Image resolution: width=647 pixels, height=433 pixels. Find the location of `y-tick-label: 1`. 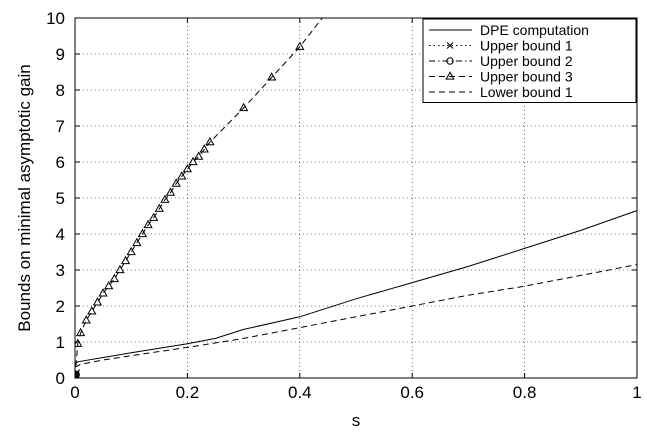

y-tick-label: 1 is located at coordinates (60, 342).